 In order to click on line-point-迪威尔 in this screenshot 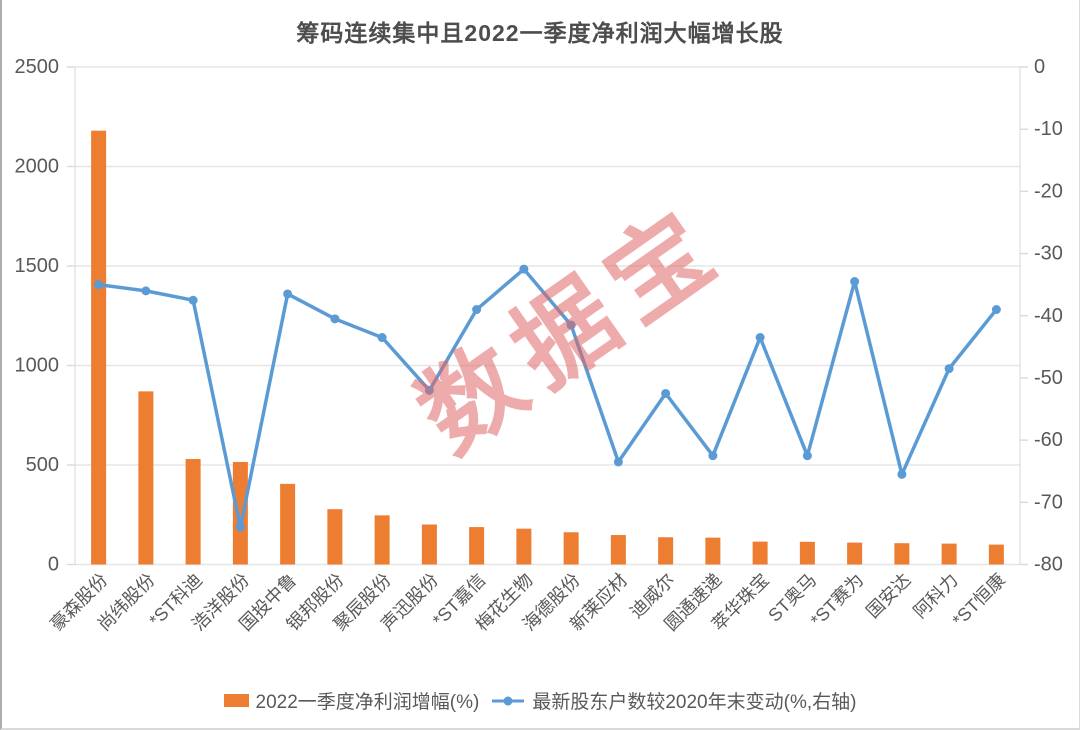, I will do `click(666, 393)`.